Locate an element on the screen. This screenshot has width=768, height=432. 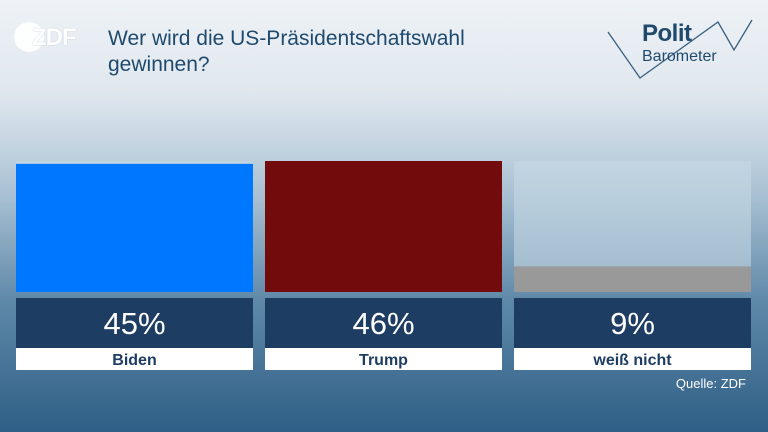
zdf-logo-icon is located at coordinates (29, 37).